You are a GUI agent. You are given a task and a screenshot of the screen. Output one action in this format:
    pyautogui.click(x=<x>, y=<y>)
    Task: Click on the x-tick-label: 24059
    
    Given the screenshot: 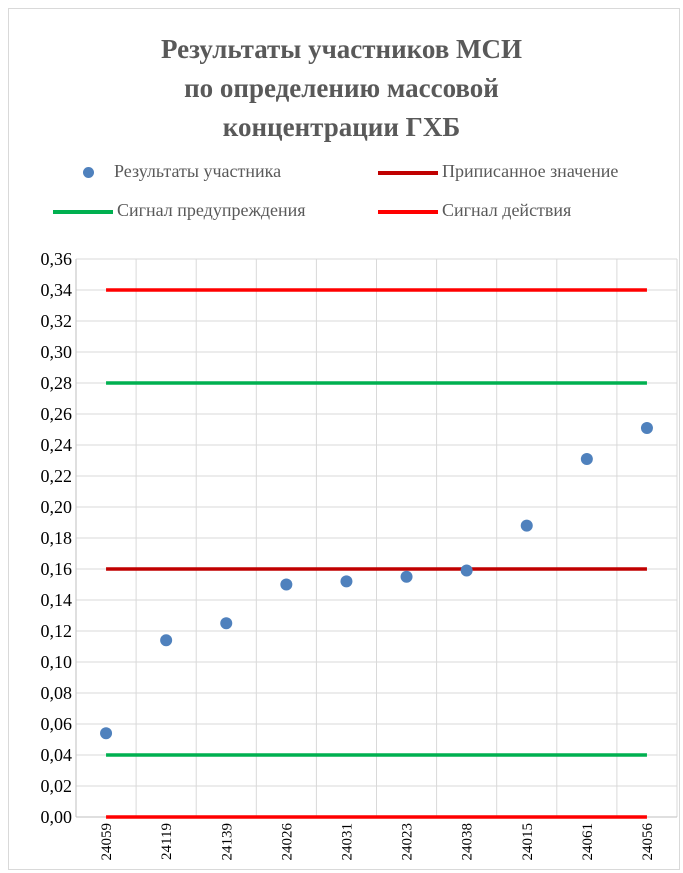 What is the action you would take?
    pyautogui.click(x=107, y=842)
    